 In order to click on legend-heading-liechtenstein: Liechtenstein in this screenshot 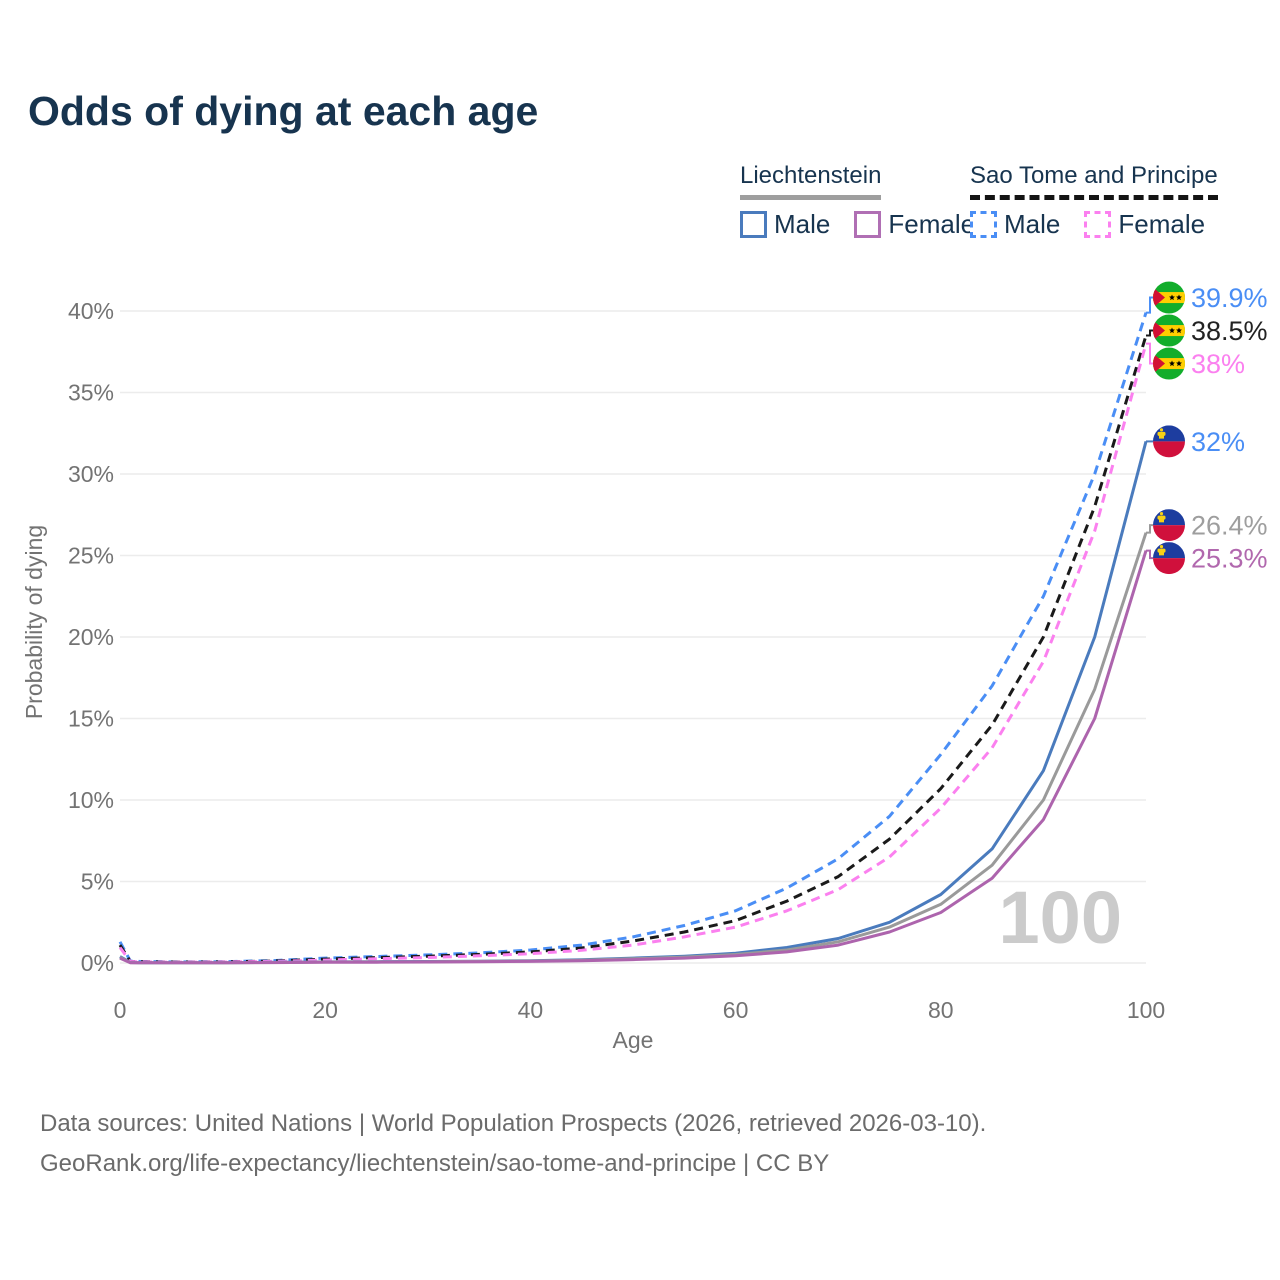, I will do `click(811, 181)`.